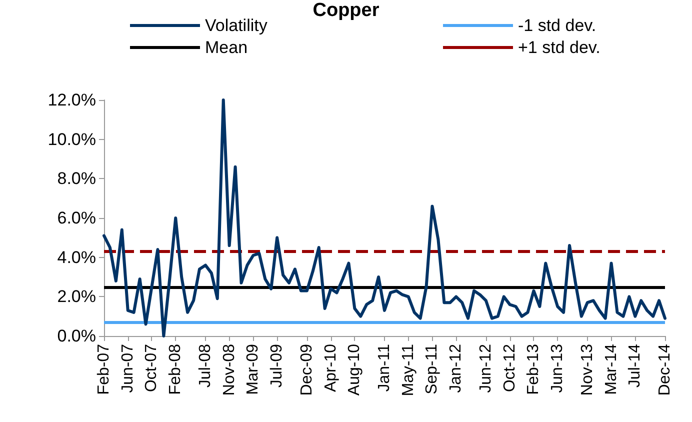  Describe the element at coordinates (635, 366) in the screenshot. I see `x-tick-label: Jul-14` at that location.